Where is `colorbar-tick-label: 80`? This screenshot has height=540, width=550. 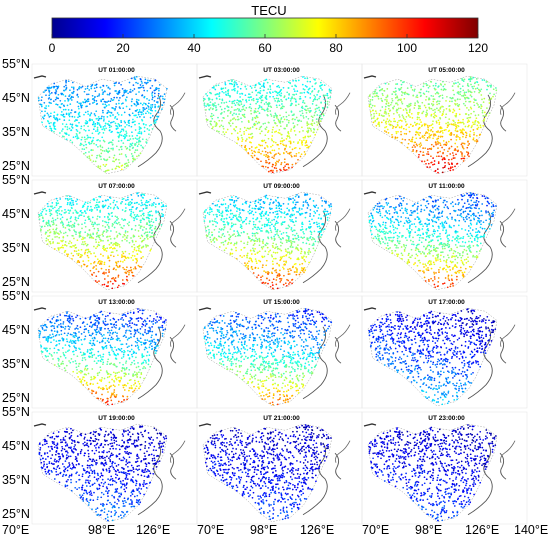
colorbar-tick-label: 80 is located at coordinates (336, 48).